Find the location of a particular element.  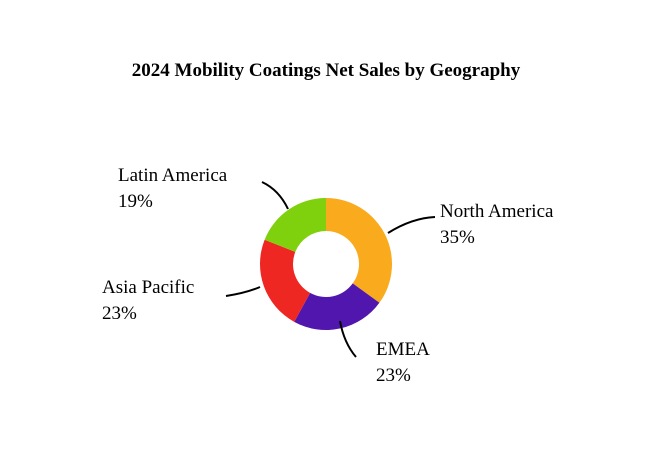

donut-slice-north-america is located at coordinates (359, 250).